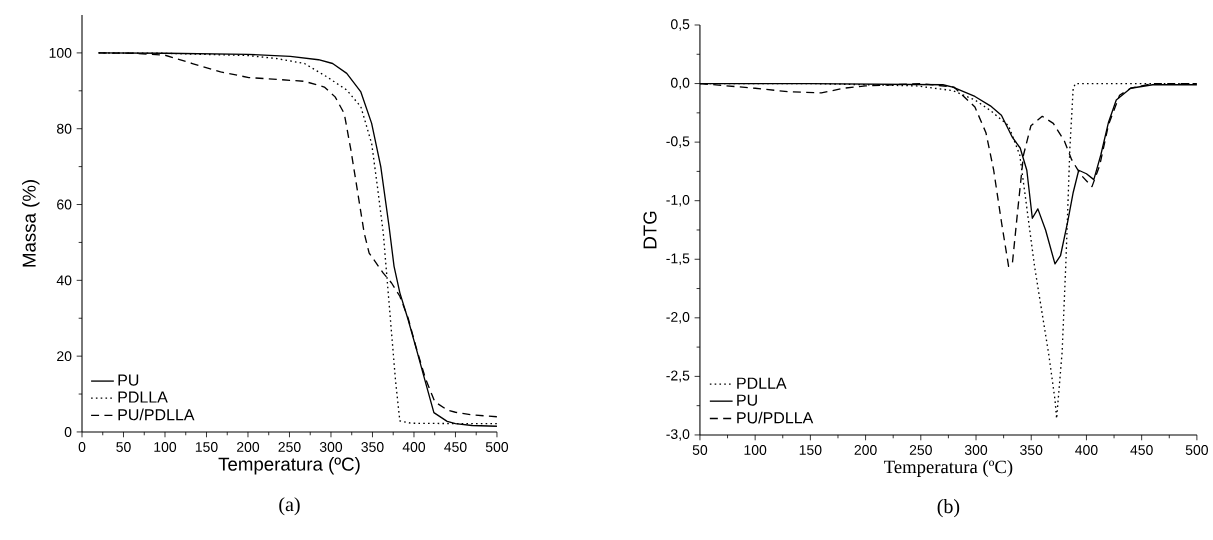  Describe the element at coordinates (64, 356) in the screenshot. I see `y-tick-label: 20` at that location.